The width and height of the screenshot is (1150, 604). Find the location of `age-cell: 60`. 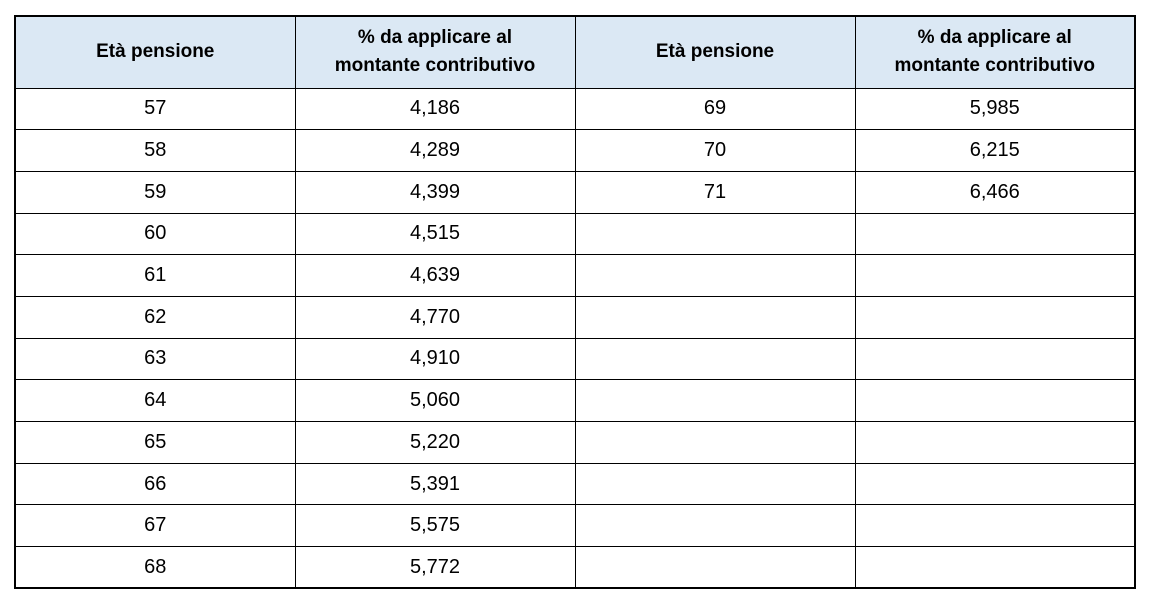

age-cell: 60 is located at coordinates (155, 234).